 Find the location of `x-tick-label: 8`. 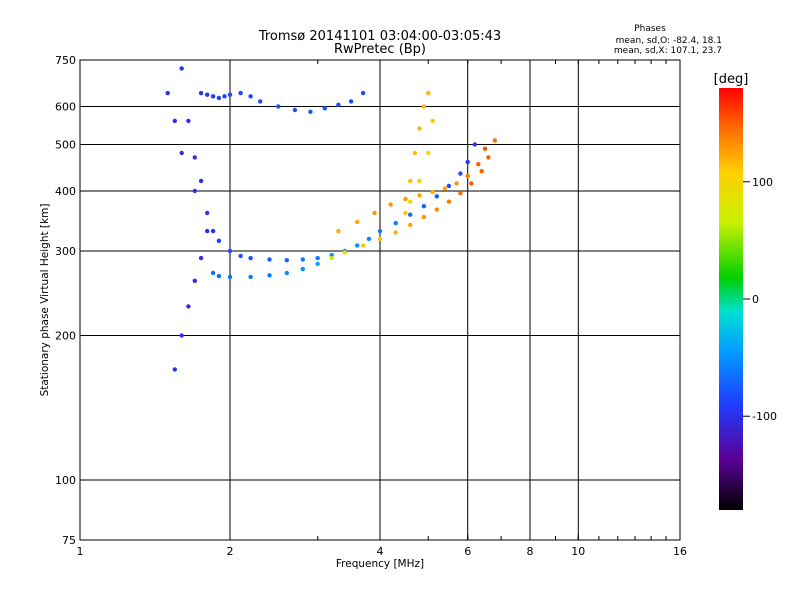

x-tick-label: 8 is located at coordinates (530, 551).